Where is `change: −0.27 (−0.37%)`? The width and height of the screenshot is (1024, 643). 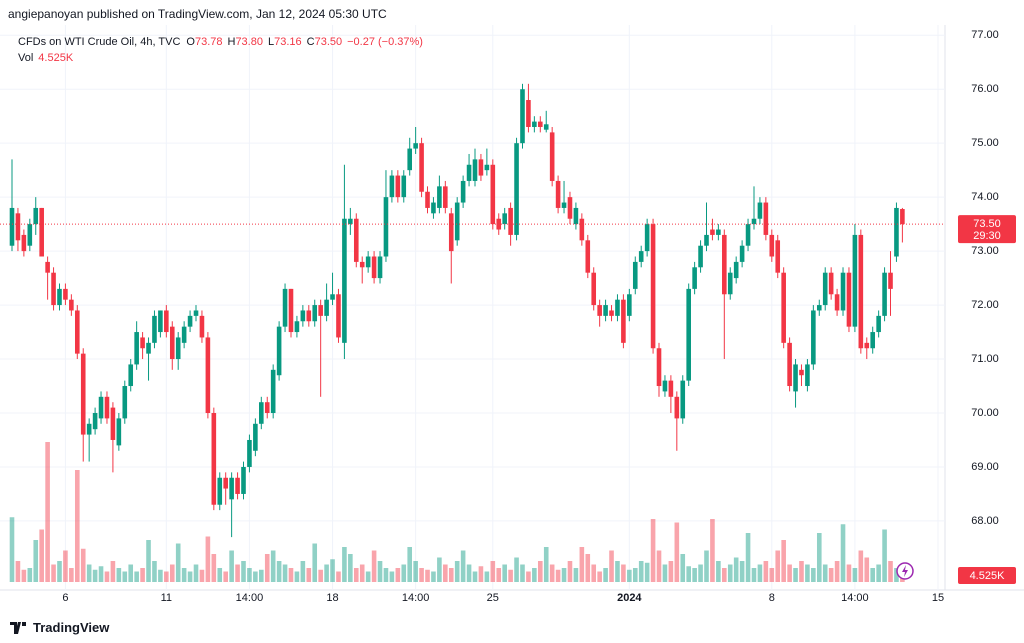 change: −0.27 (−0.37%) is located at coordinates (385, 42).